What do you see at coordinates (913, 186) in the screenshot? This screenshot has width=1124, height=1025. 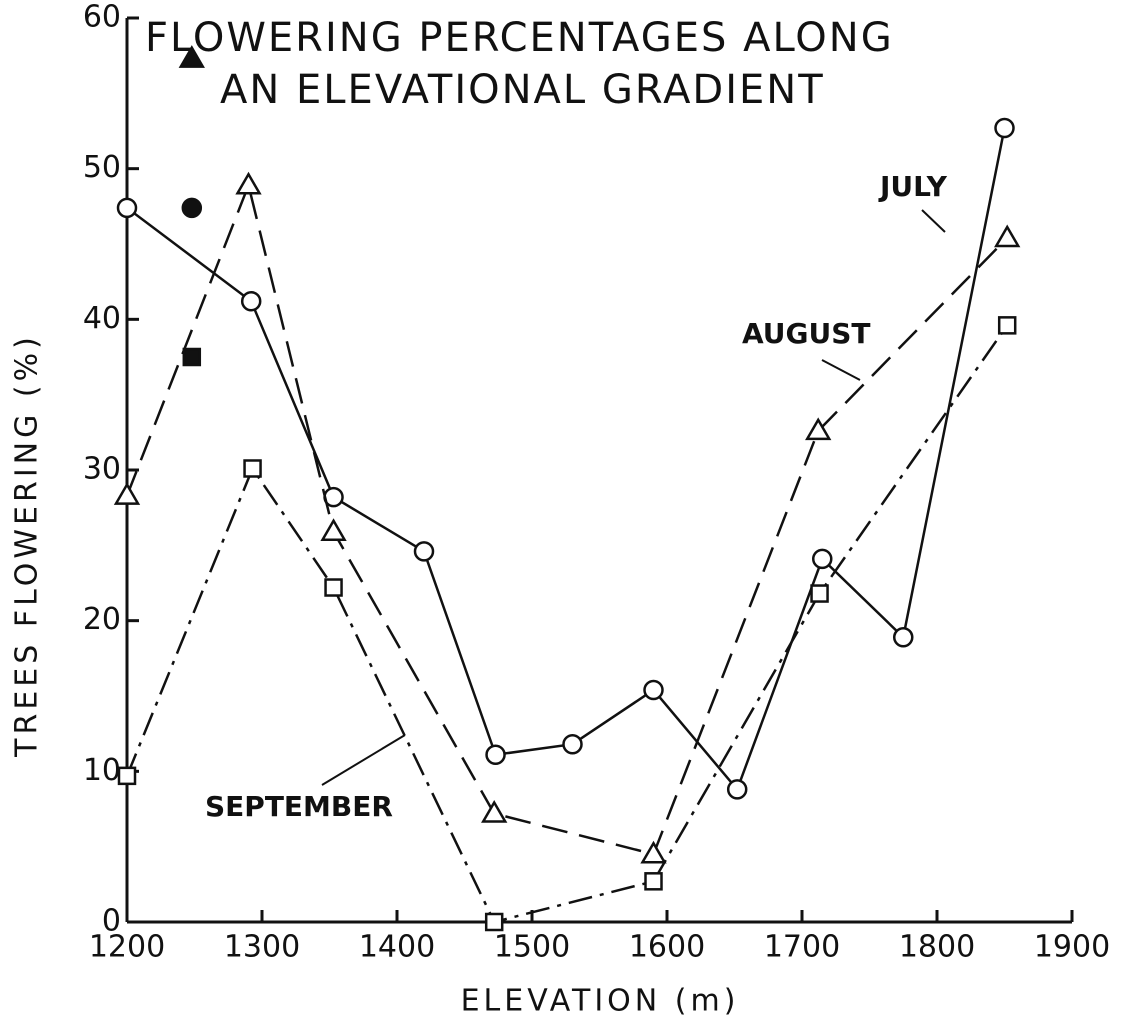 I see `series-label: JULY` at bounding box center [913, 186].